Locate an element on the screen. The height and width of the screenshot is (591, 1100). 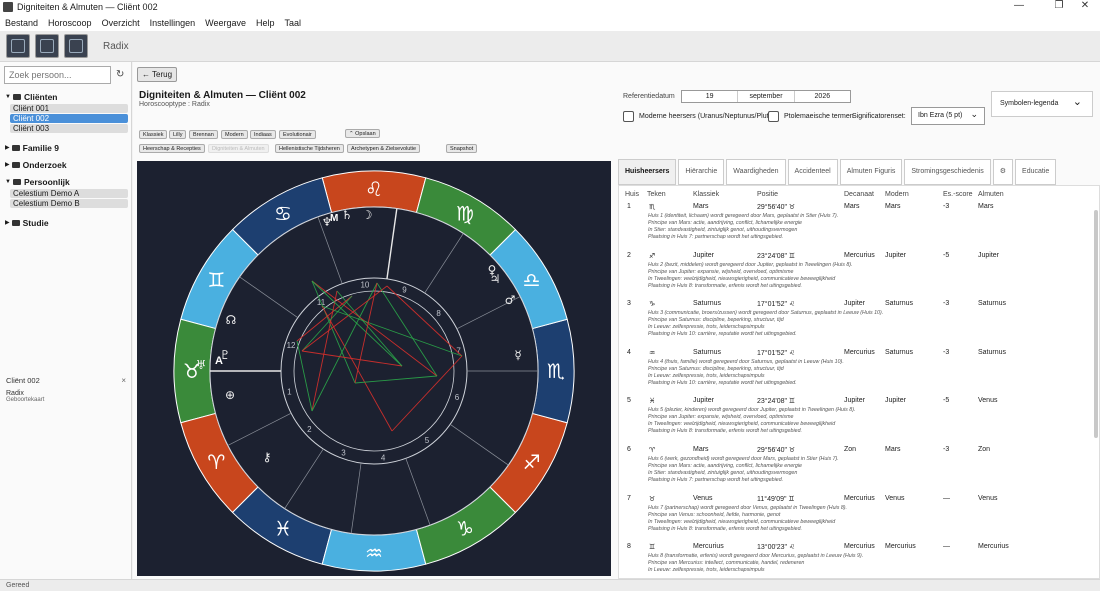
tab-almuten-figuris: Almuten Figuris is located at coordinates (871, 172).